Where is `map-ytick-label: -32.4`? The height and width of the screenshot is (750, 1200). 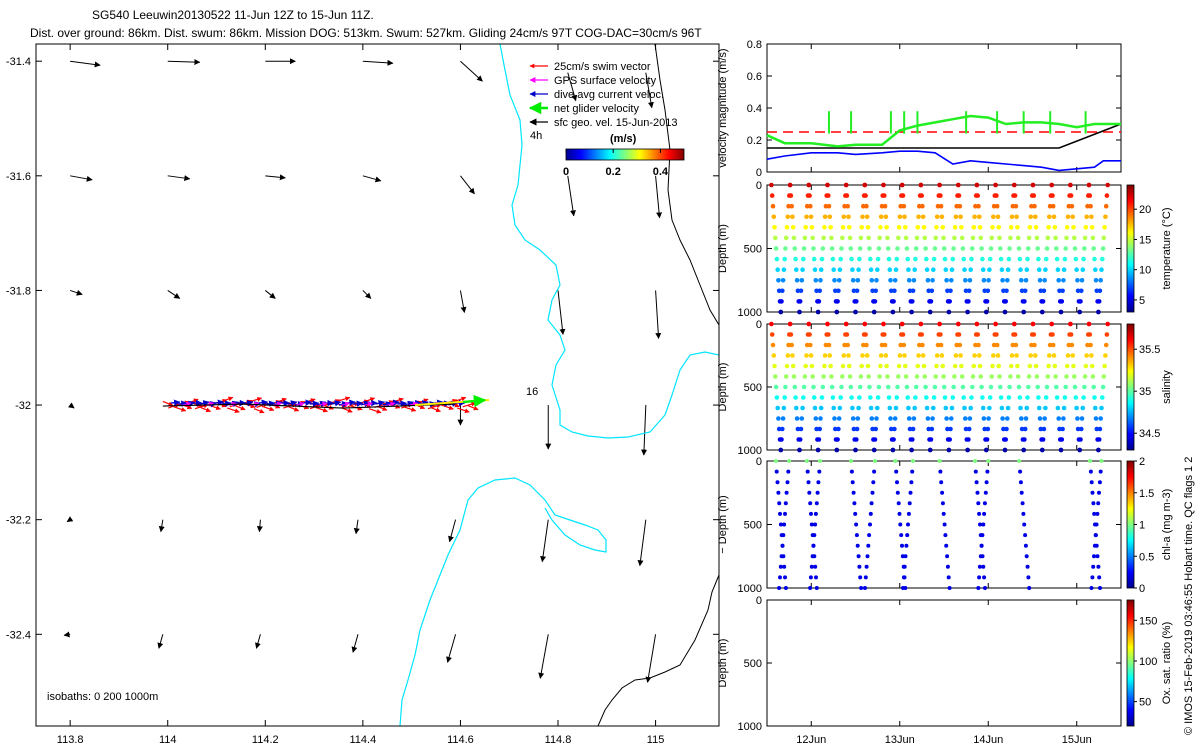
map-ytick-label: -32.4 is located at coordinates (18, 635).